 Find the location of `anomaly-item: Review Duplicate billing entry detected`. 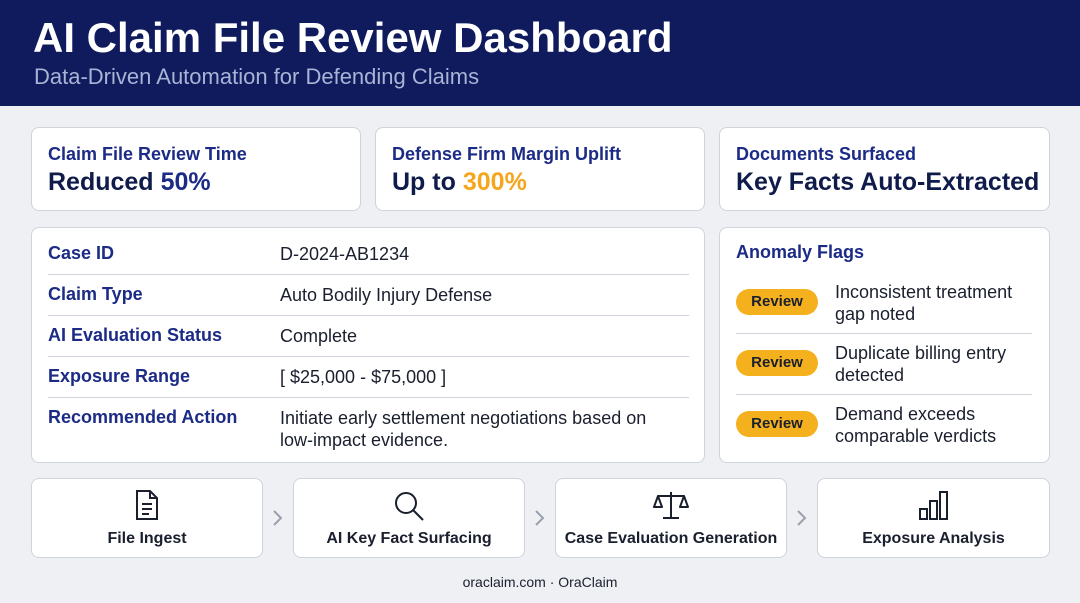

anomaly-item: Review Duplicate billing entry detected is located at coordinates (884, 364).